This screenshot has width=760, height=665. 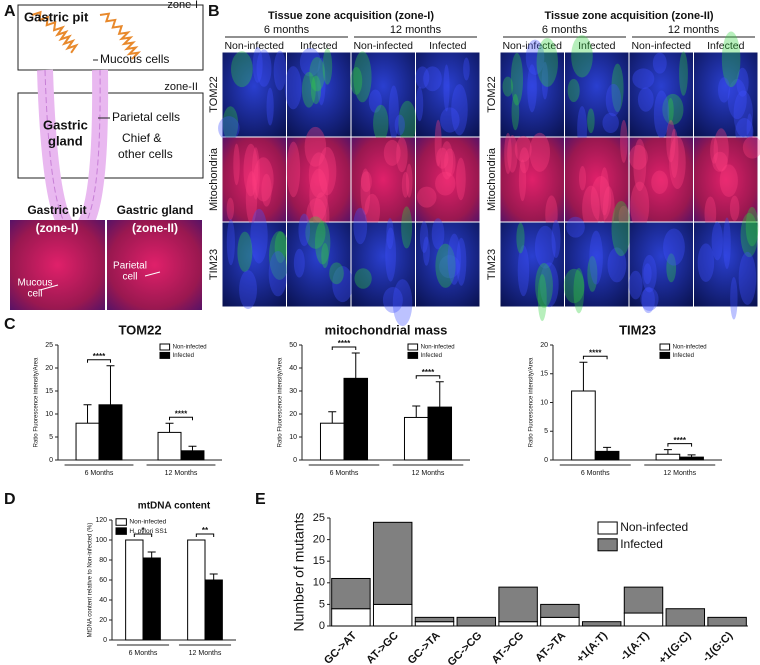 What do you see at coordinates (295, 460) in the screenshot?
I see `y-tick-label: 0` at bounding box center [295, 460].